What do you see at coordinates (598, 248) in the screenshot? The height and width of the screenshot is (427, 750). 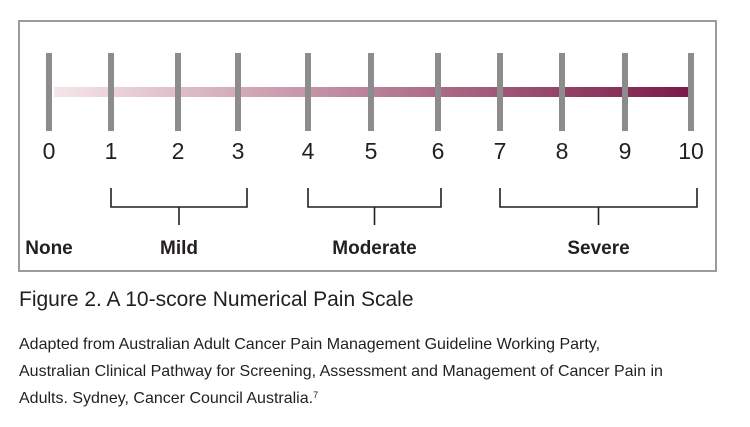 I see `category-label-severe: Severe` at bounding box center [598, 248].